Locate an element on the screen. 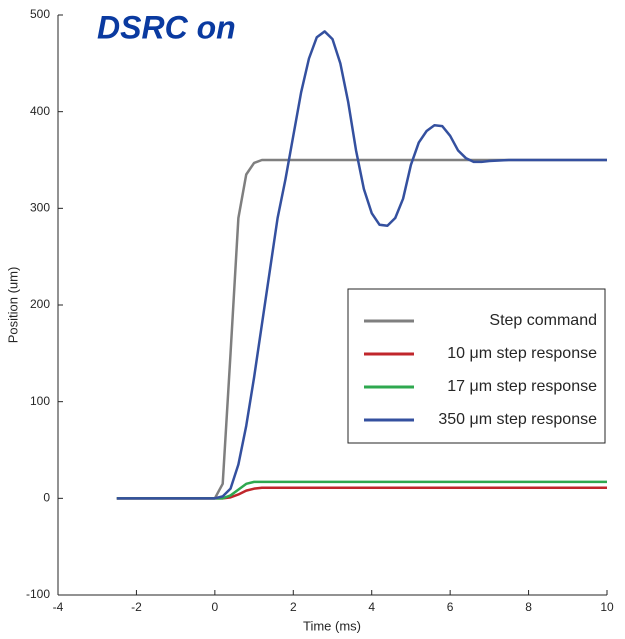 Image resolution: width=625 pixels, height=639 pixels. x-tick-label: -4 is located at coordinates (58, 607).